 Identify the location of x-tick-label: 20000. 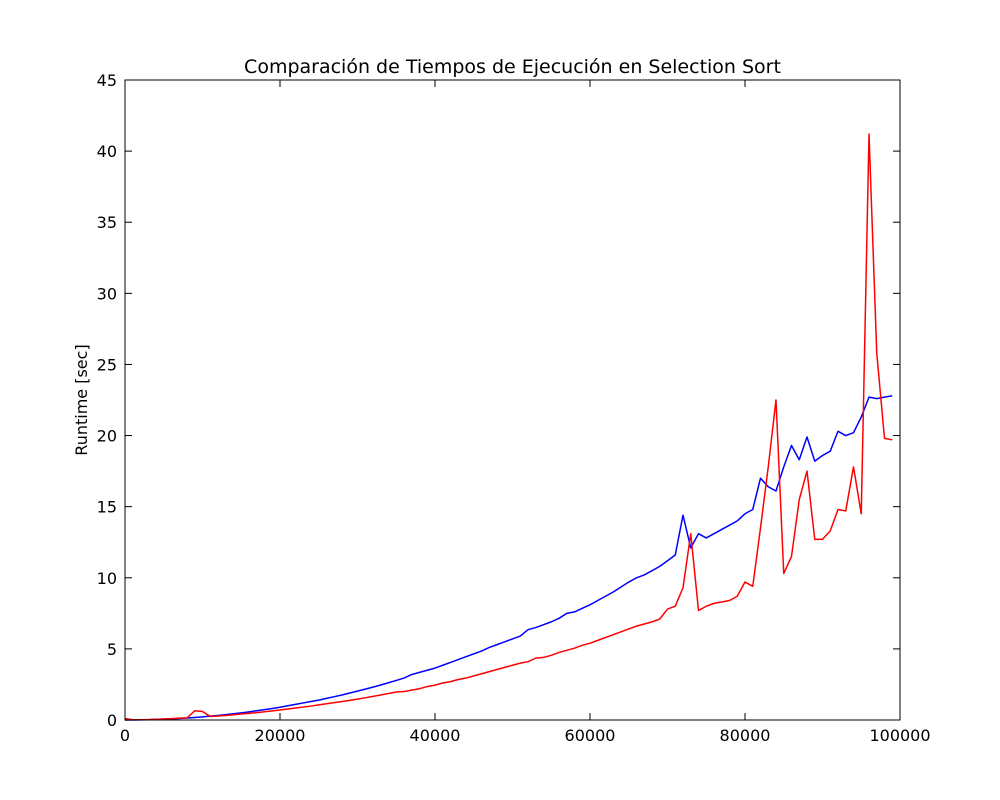
(280, 735).